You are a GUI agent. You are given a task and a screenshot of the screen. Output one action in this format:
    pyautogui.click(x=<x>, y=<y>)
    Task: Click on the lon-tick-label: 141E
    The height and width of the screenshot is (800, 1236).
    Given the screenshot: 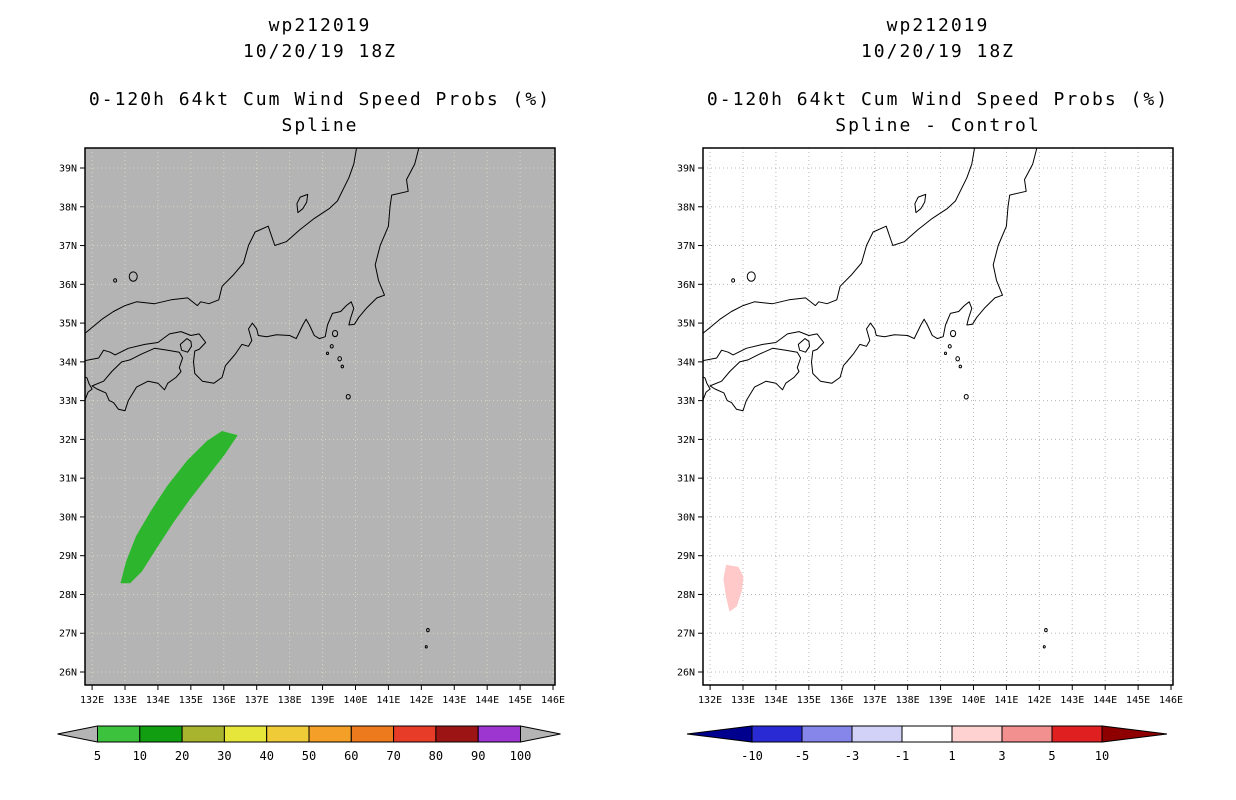 What is the action you would take?
    pyautogui.click(x=388, y=700)
    